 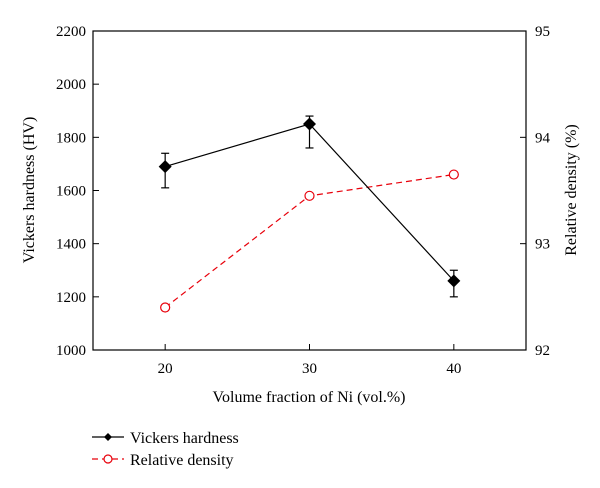 I want to click on y-tick-label: 1400, so click(x=71, y=245).